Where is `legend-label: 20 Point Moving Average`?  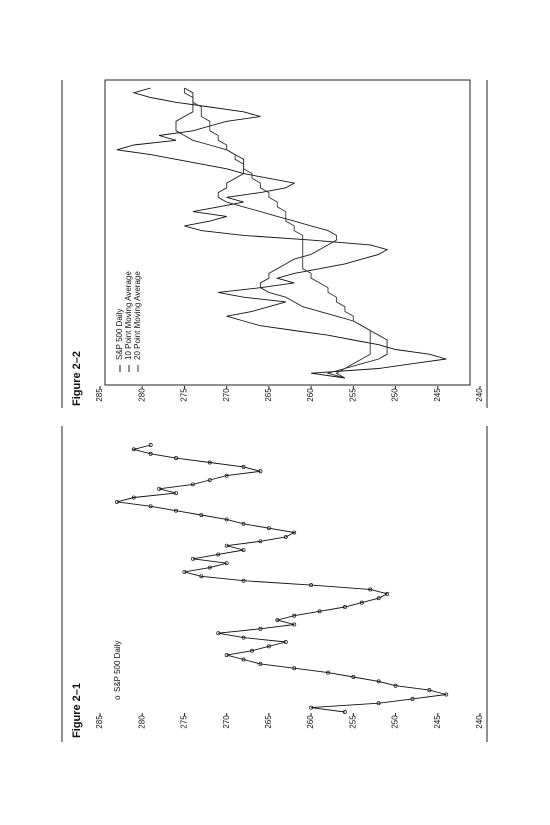 legend-label: 20 Point Moving Average is located at coordinates (137, 315).